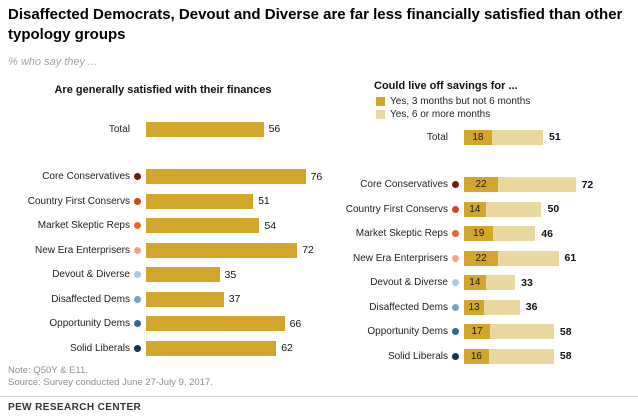  Describe the element at coordinates (234, 299) in the screenshot. I see `value-label: 37` at that location.